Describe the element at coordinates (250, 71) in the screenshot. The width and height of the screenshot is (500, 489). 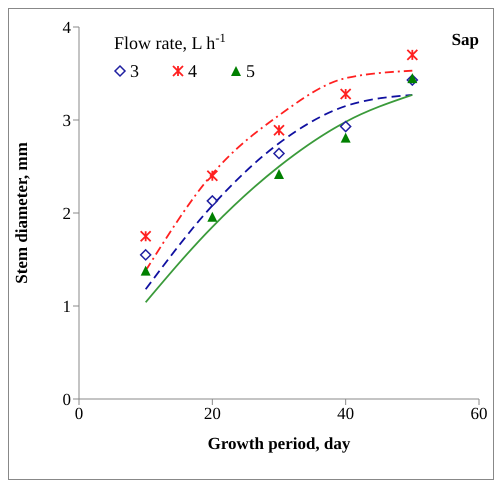
I see `legend-label: 5` at that location.